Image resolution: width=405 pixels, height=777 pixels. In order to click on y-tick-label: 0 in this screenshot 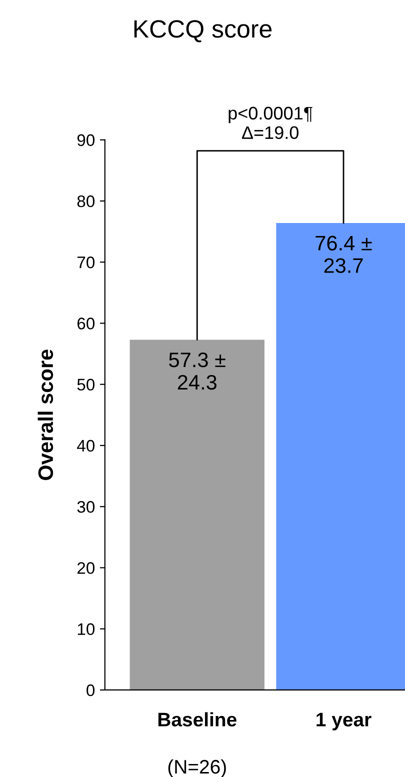, I will do `click(90, 690)`.